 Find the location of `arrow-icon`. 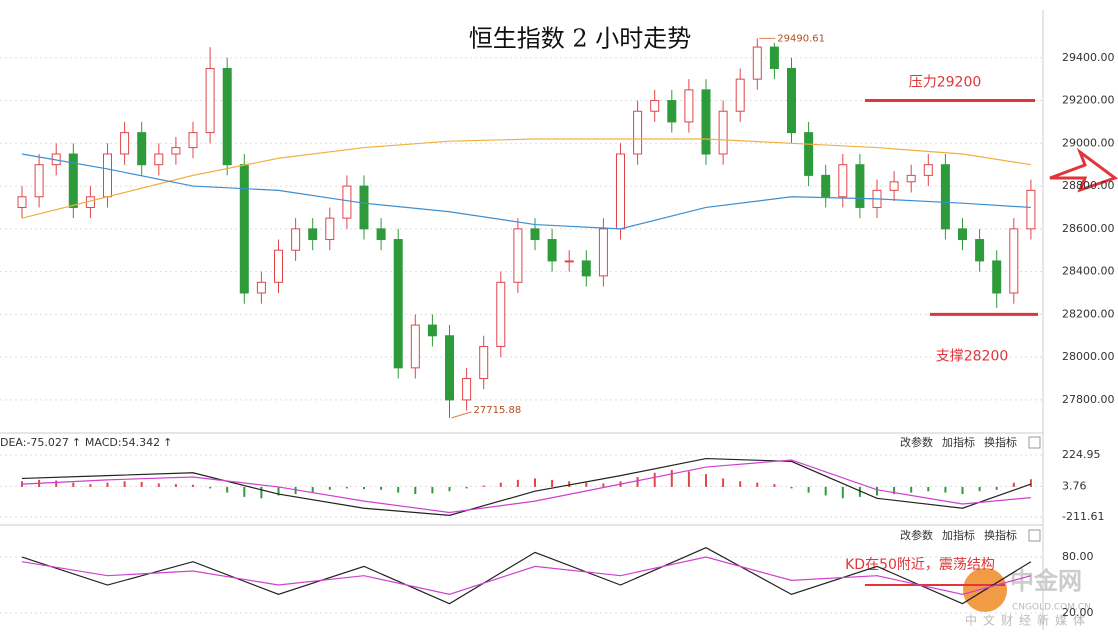

arrow-icon is located at coordinates (1083, 170).